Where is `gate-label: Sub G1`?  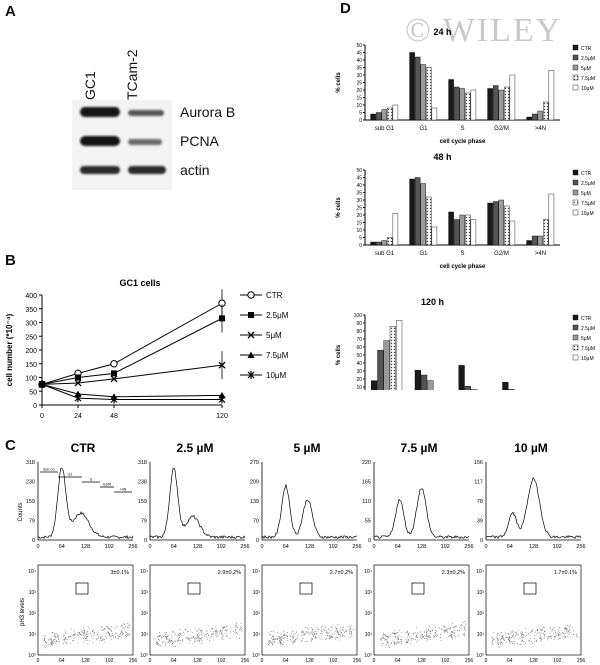 gate-label: Sub G1 is located at coordinates (49, 470).